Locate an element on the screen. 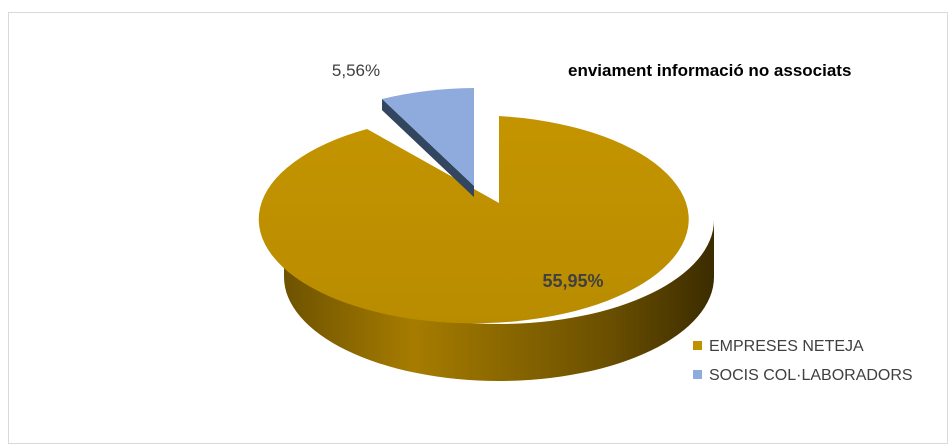 The height and width of the screenshot is (446, 949). slice-socis-col-laboradors is located at coordinates (428, 137).